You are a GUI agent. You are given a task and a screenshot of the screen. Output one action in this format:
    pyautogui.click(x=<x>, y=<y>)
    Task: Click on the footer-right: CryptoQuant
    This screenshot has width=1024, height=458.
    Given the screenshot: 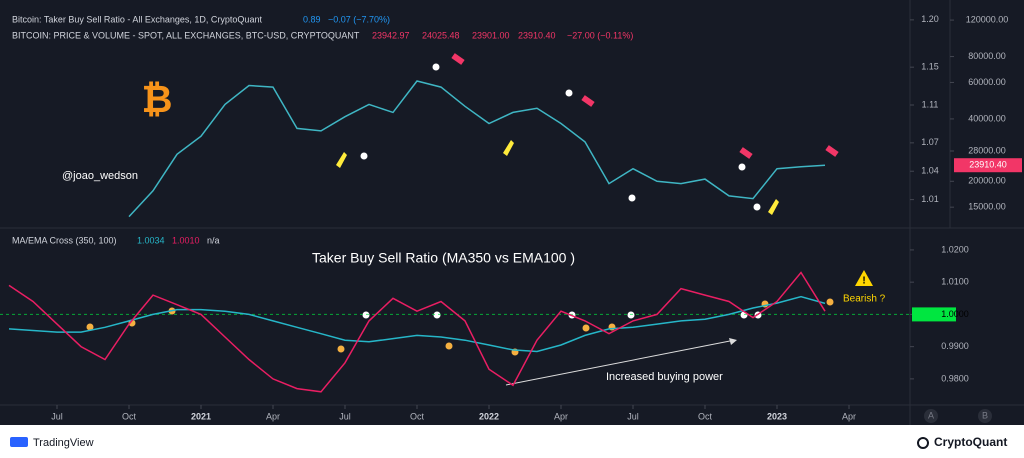 What is the action you would take?
    pyautogui.click(x=970, y=442)
    